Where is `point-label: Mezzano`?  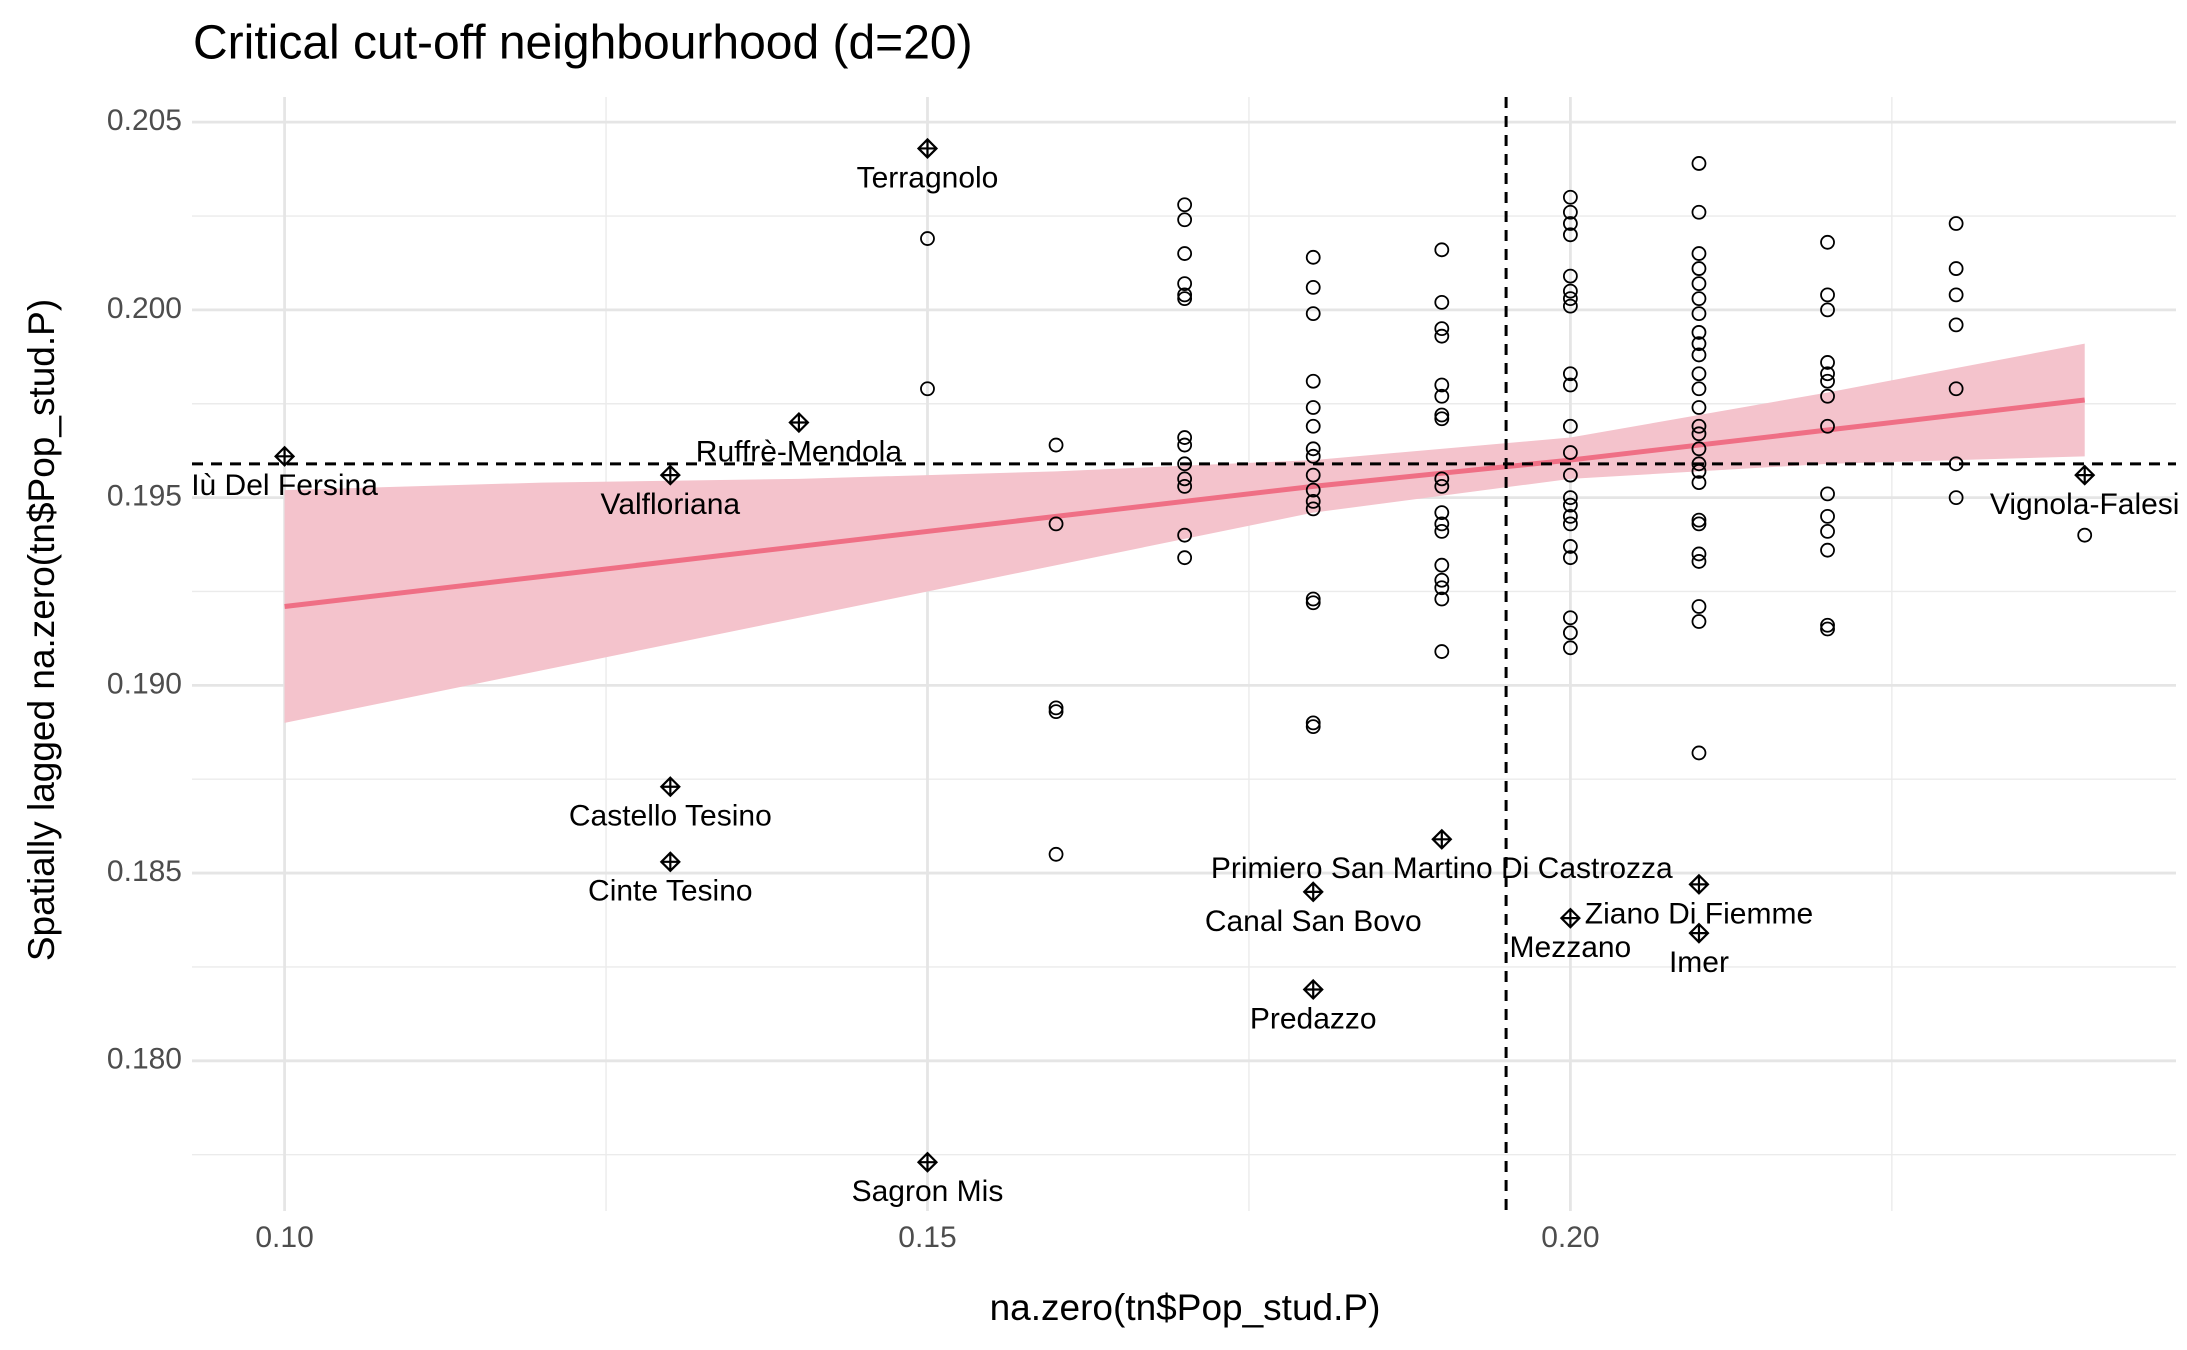
point-label: Mezzano is located at coordinates (1571, 947).